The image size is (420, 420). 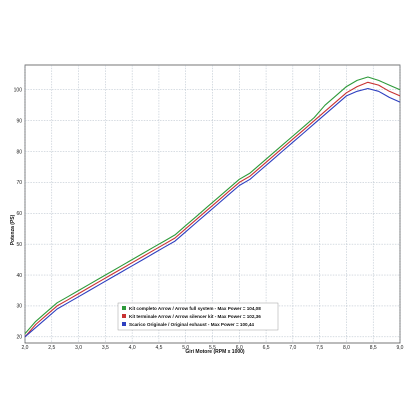 What do you see at coordinates (292, 348) in the screenshot?
I see `x-tick-label: 7,0` at bounding box center [292, 348].